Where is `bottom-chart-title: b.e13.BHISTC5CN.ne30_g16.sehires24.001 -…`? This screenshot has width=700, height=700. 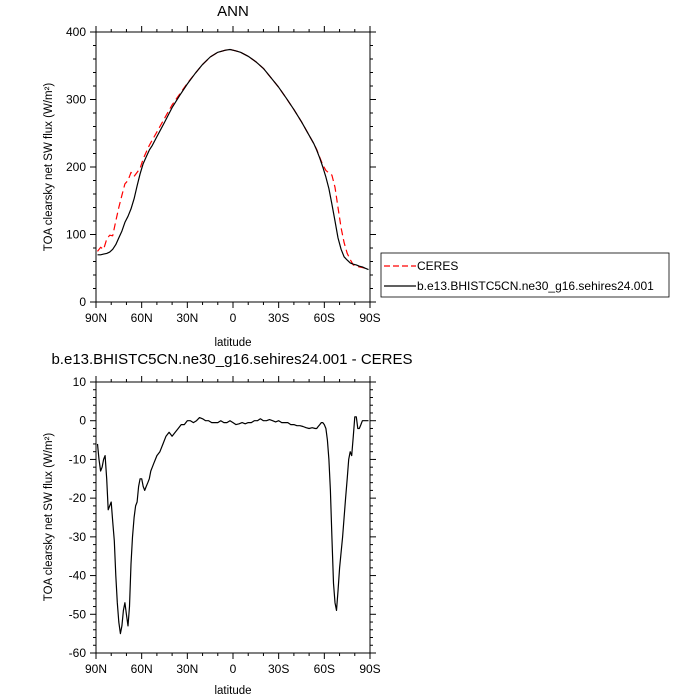 bottom-chart-title: b.e13.BHISTC5CN.ne30_g16.sehires24.001 -… is located at coordinates (231, 359).